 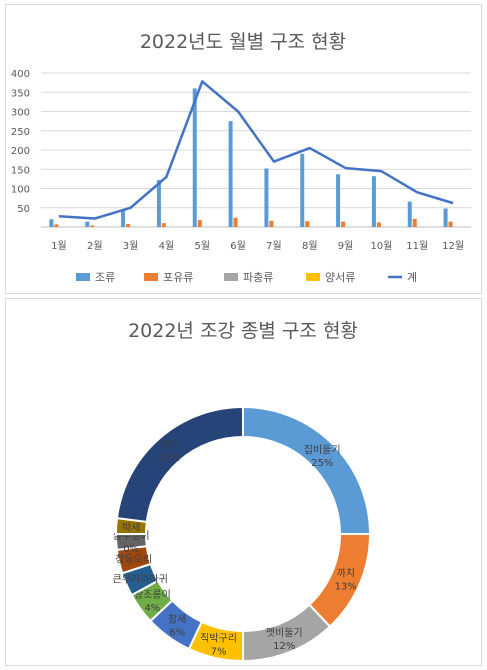 What do you see at coordinates (131, 246) in the screenshot?
I see `x-tick-label: 3월` at bounding box center [131, 246].